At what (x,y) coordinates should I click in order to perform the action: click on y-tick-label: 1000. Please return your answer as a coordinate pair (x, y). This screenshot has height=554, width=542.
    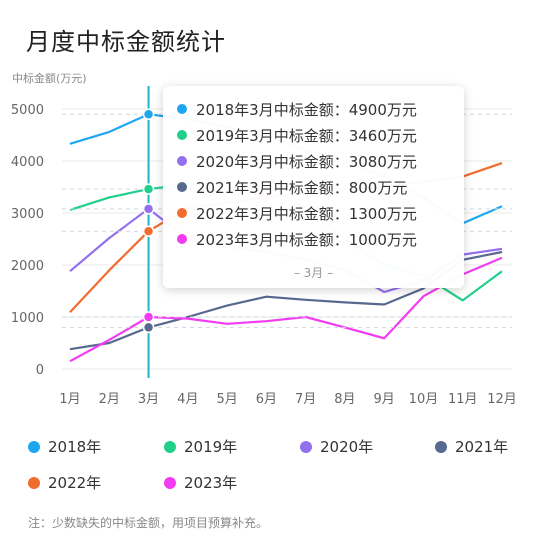
    Looking at the image, I should click on (27, 318).